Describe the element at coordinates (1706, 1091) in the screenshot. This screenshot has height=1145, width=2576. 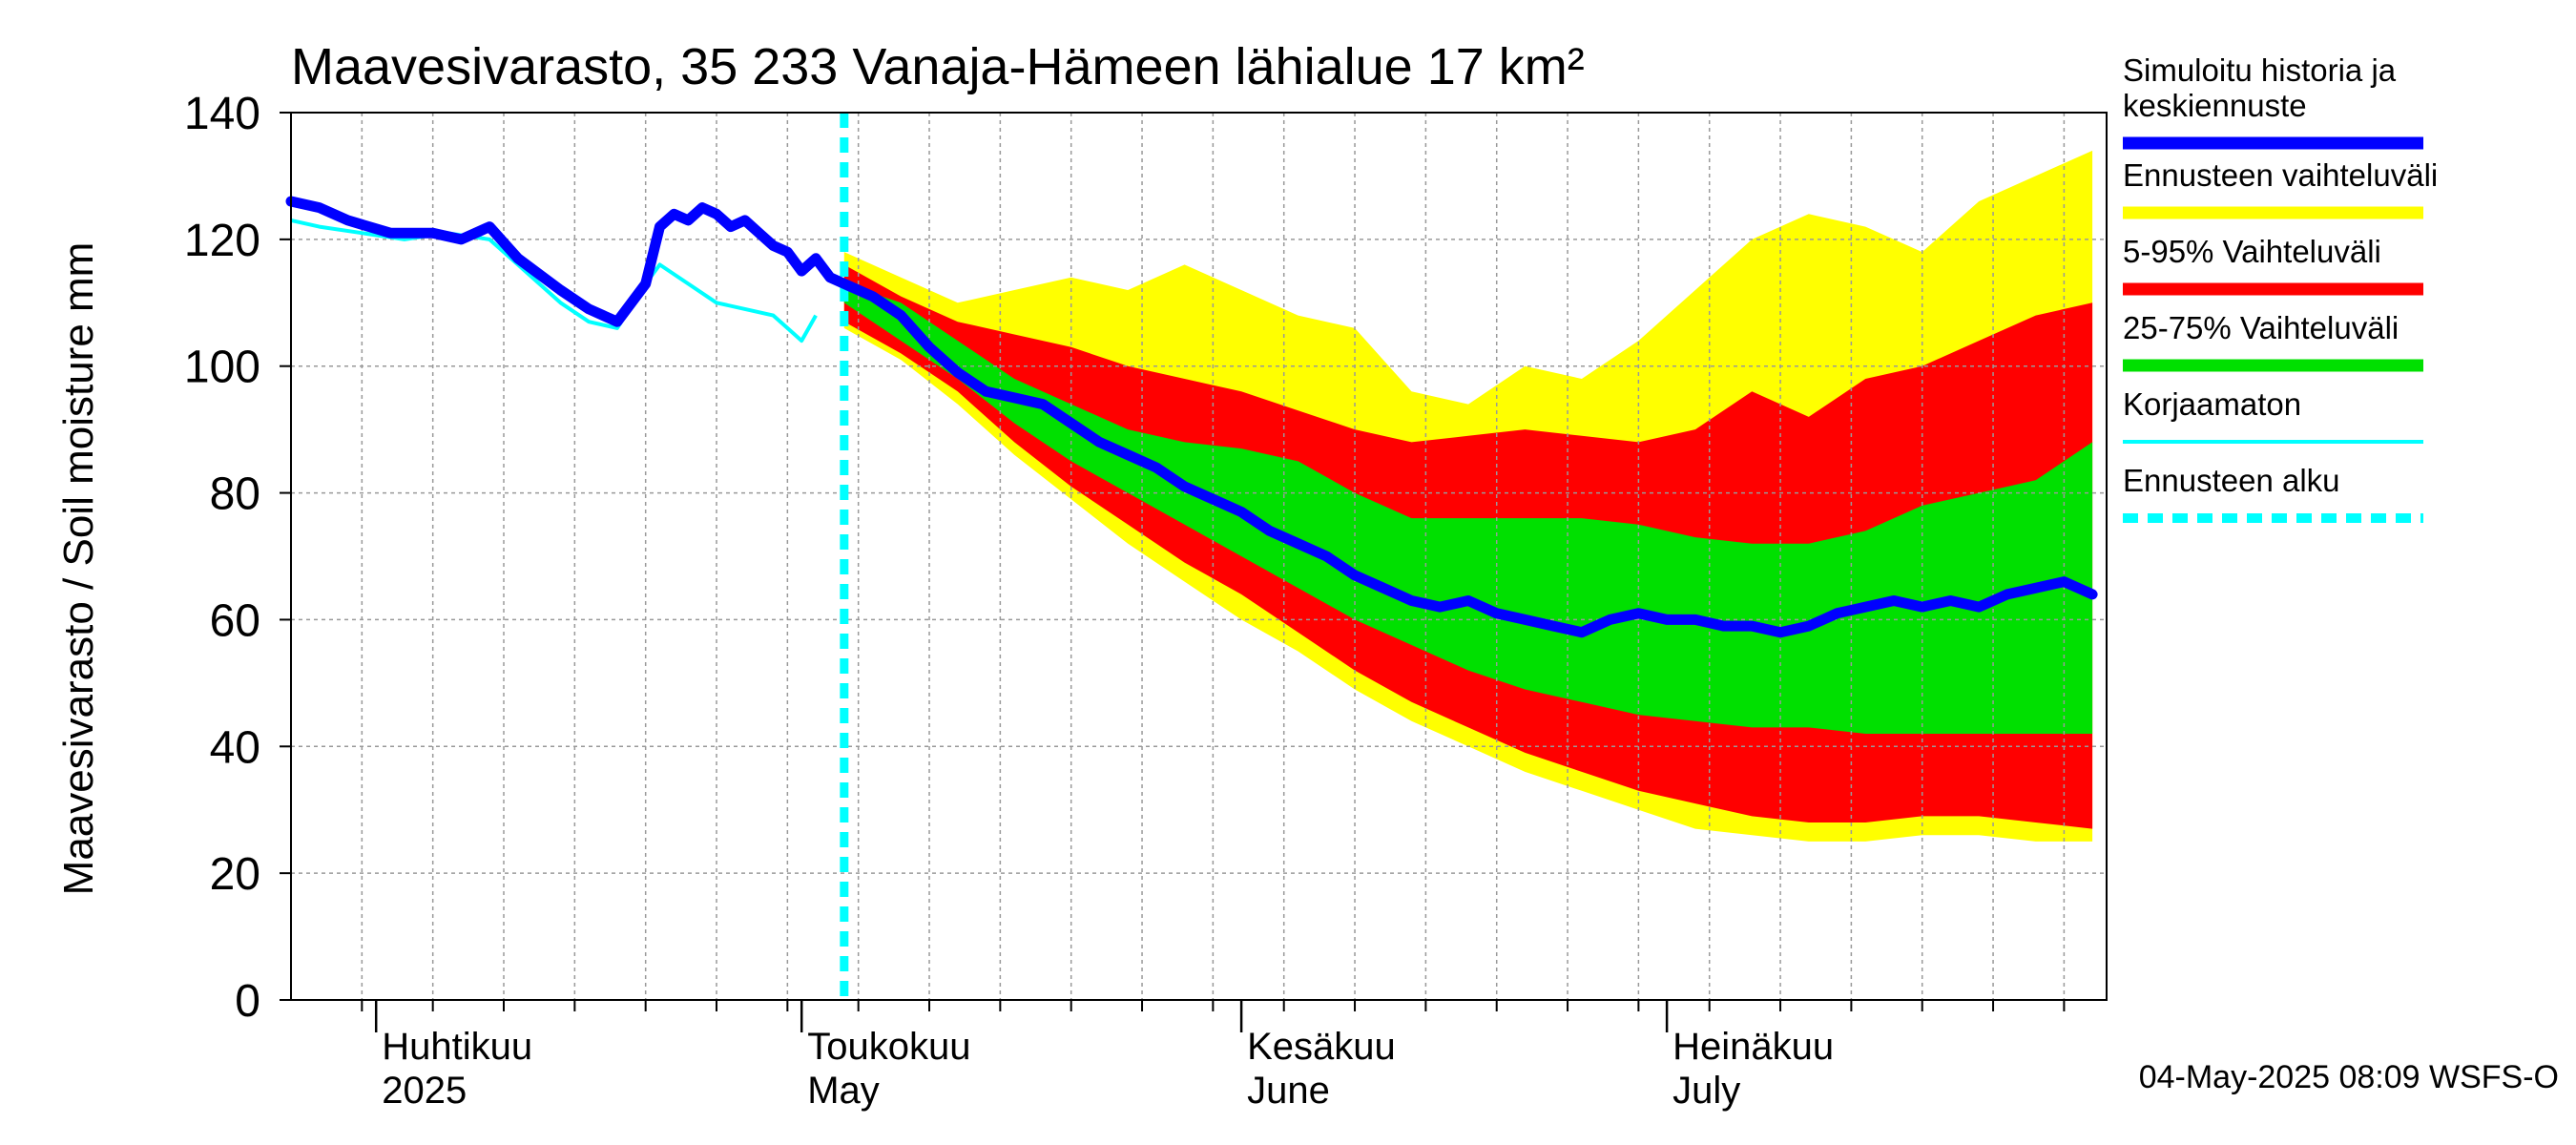
I see `x-month-label-en: July` at that location.